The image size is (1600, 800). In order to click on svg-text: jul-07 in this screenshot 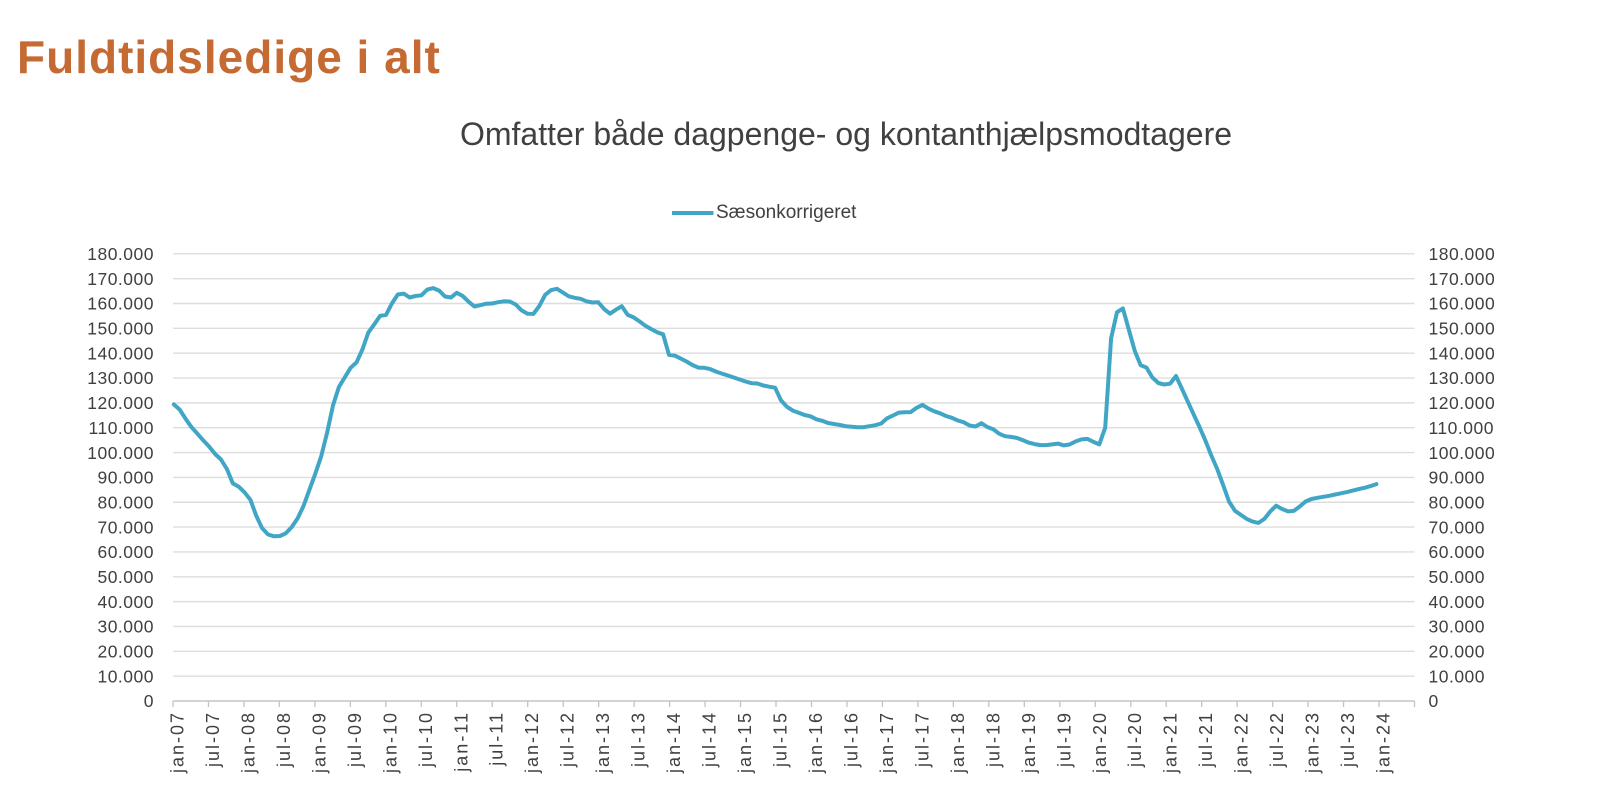, I will do `click(213, 739)`.